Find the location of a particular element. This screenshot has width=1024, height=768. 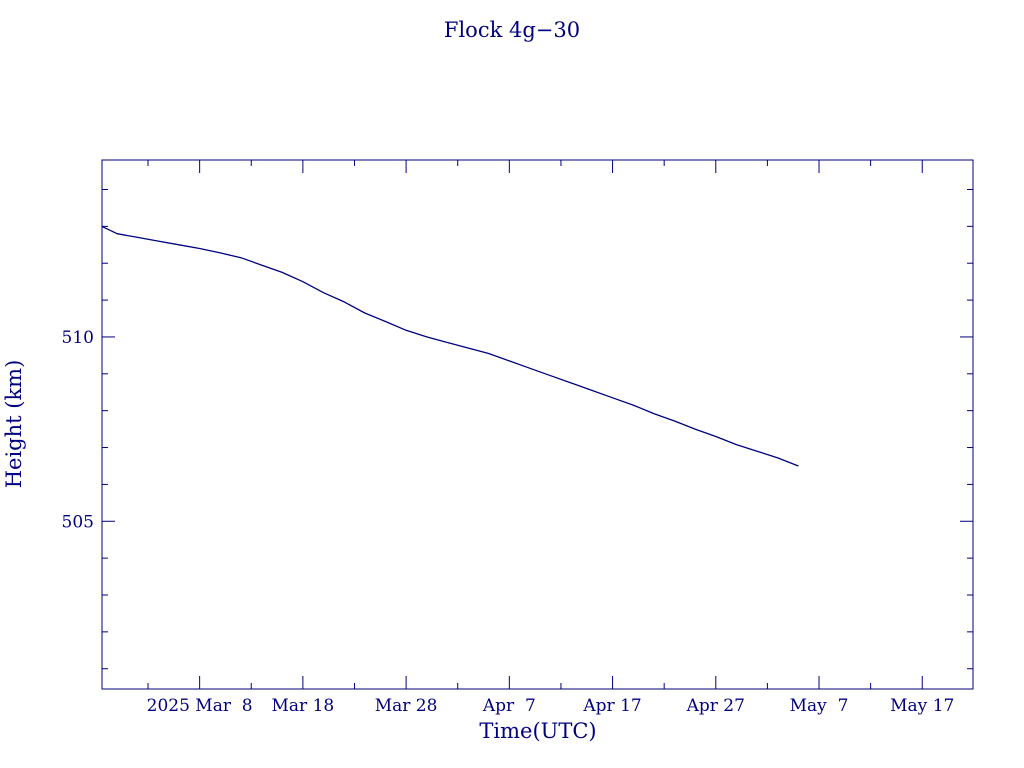

x-tick-label: Mar 28 is located at coordinates (406, 706).